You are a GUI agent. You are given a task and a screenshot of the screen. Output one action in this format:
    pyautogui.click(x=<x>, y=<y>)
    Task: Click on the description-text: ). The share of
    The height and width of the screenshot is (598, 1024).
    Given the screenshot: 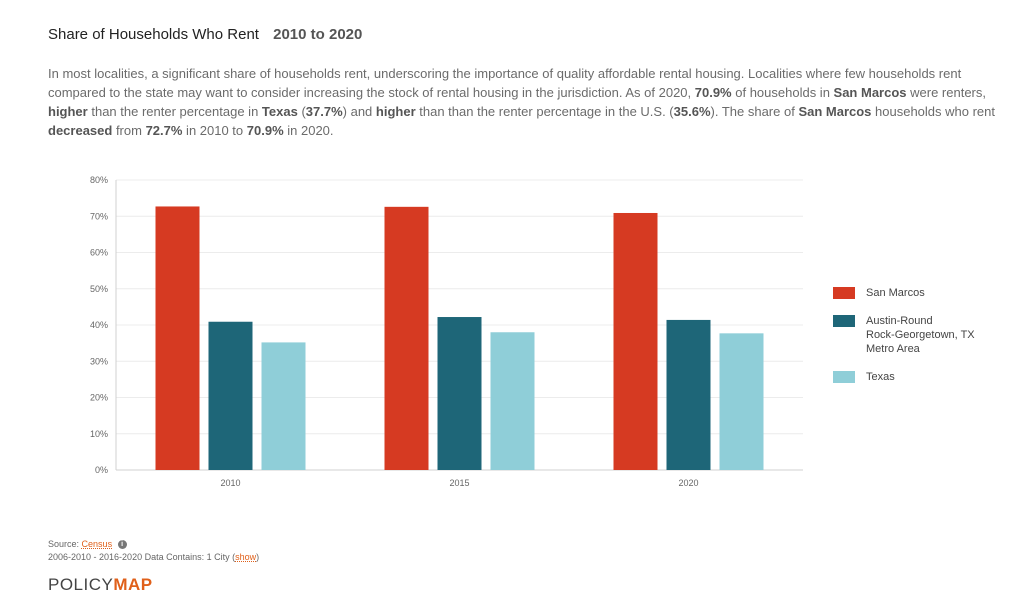 What is the action you would take?
    pyautogui.click(x=754, y=111)
    